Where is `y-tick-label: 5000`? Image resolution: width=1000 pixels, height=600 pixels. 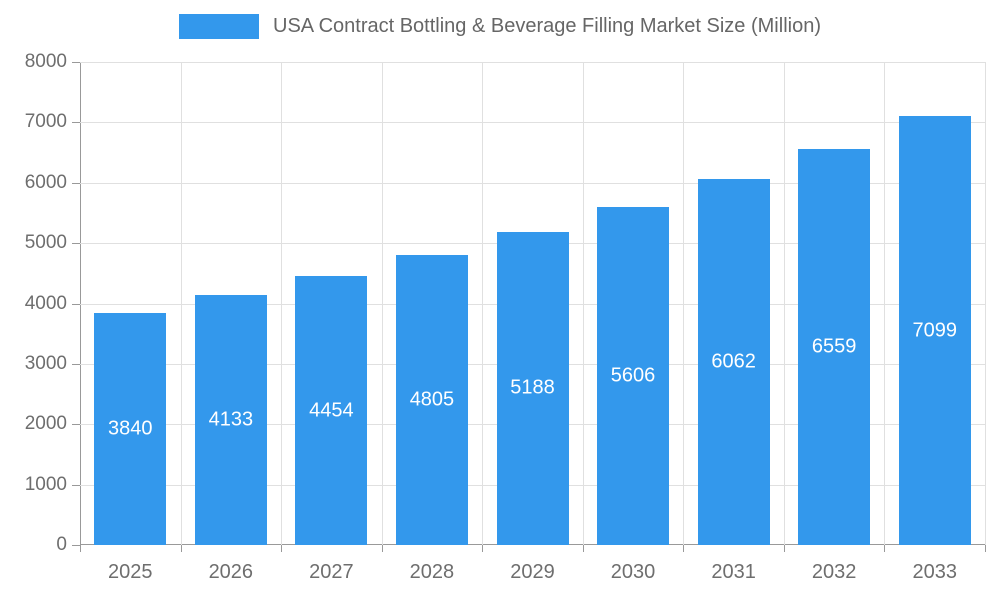
y-tick-label: 5000 is located at coordinates (45, 243).